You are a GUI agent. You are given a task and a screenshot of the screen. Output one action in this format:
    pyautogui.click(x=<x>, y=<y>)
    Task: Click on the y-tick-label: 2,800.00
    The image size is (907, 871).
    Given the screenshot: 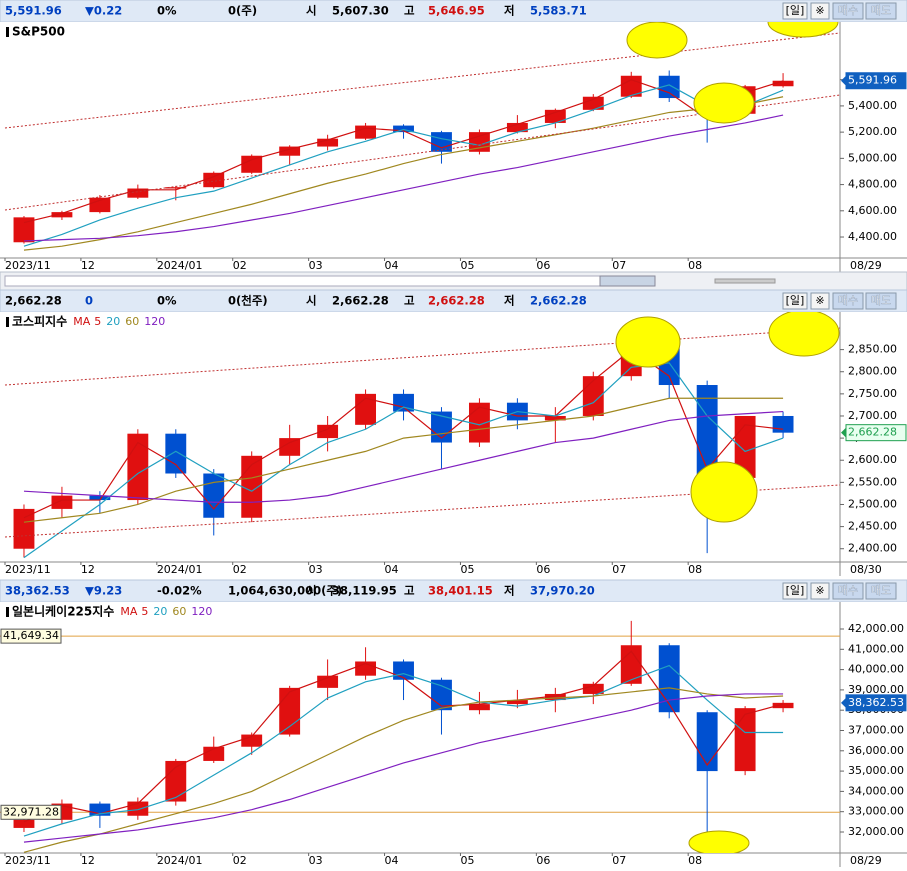 What is the action you would take?
    pyautogui.click(x=872, y=371)
    